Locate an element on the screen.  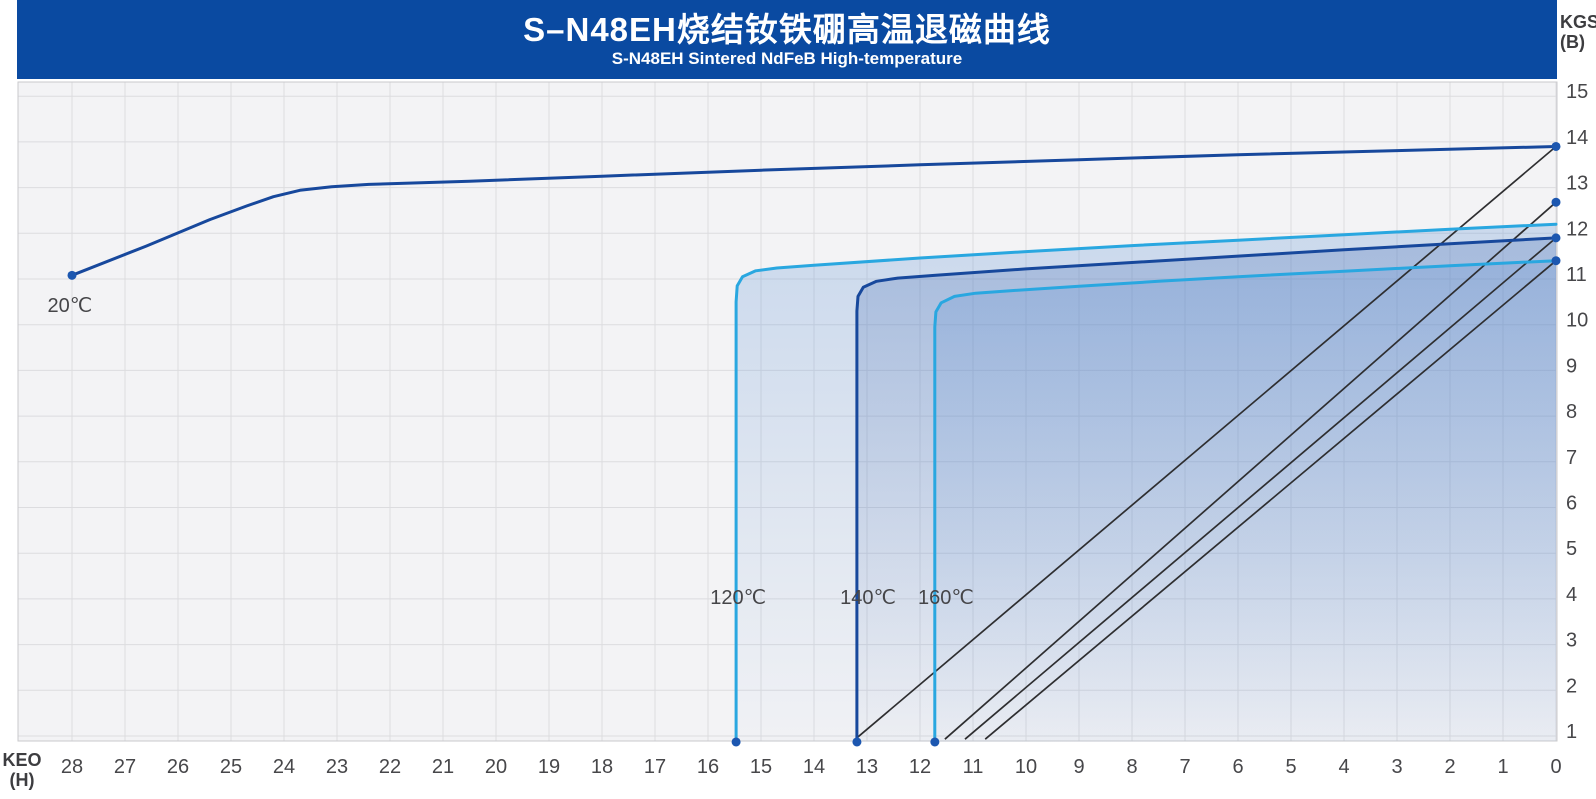
y-axis-unit-line1: KGS is located at coordinates (1578, 22).